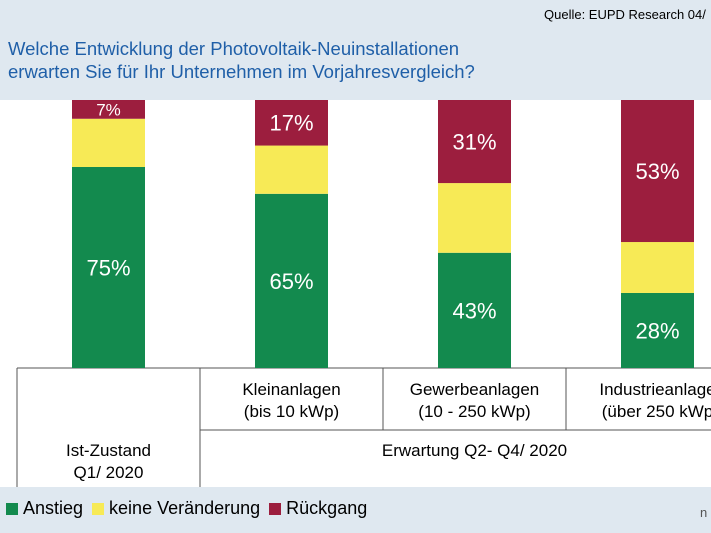 This screenshot has height=533, width=711. Describe the element at coordinates (109, 472) in the screenshot. I see `group-label: Q1/ 2020` at that location.